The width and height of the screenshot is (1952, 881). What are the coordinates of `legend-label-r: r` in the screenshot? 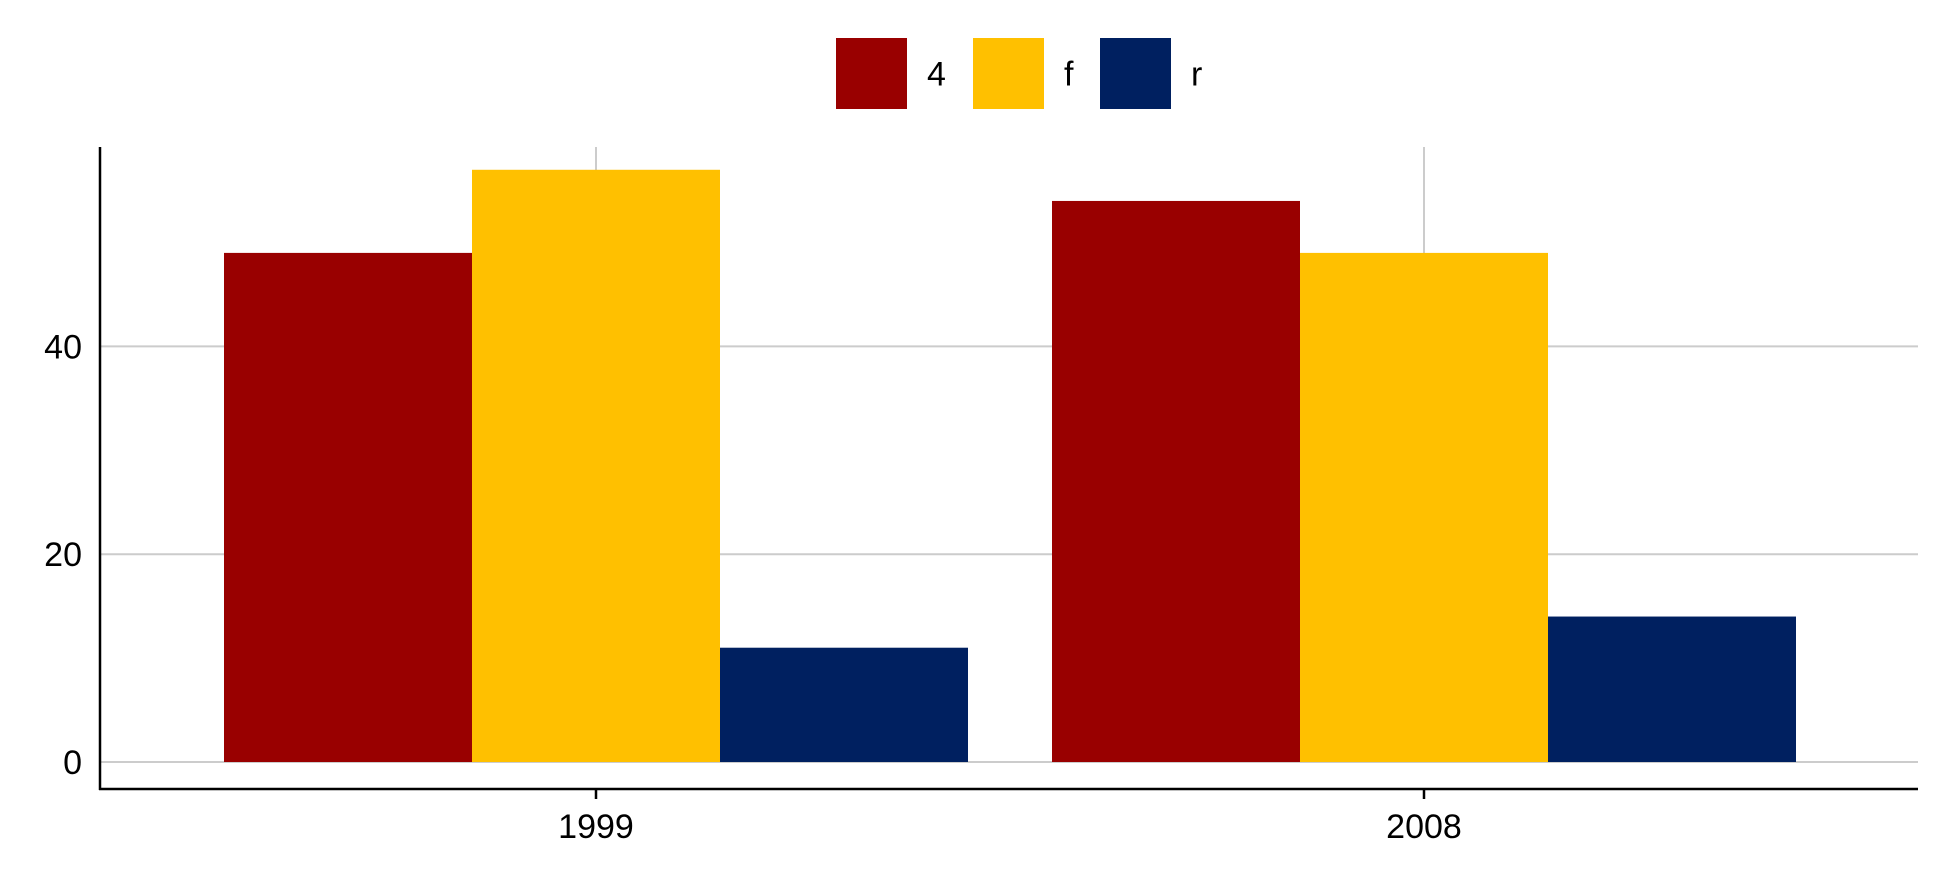 It's located at (1196, 75).